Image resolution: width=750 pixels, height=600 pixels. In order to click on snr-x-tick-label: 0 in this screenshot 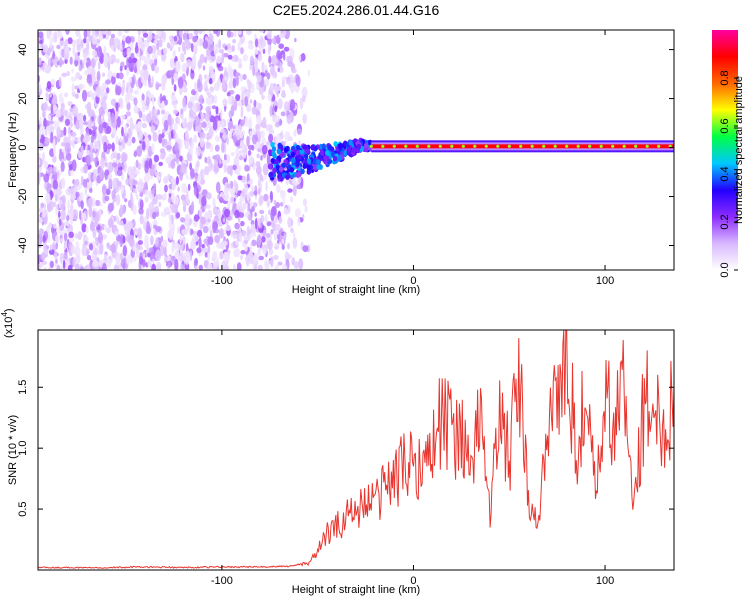, I will do `click(413, 581)`.